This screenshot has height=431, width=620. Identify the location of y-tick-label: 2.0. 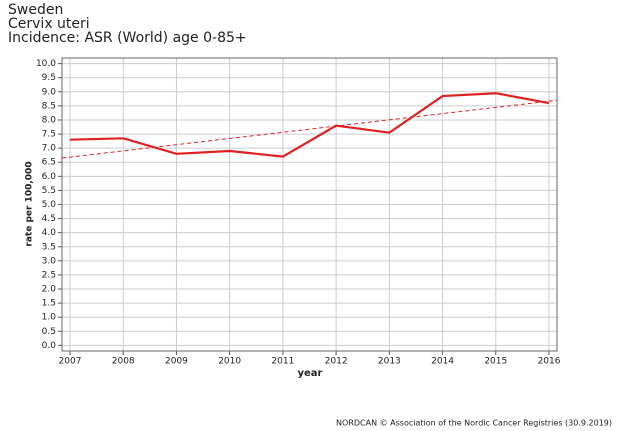
(49, 290).